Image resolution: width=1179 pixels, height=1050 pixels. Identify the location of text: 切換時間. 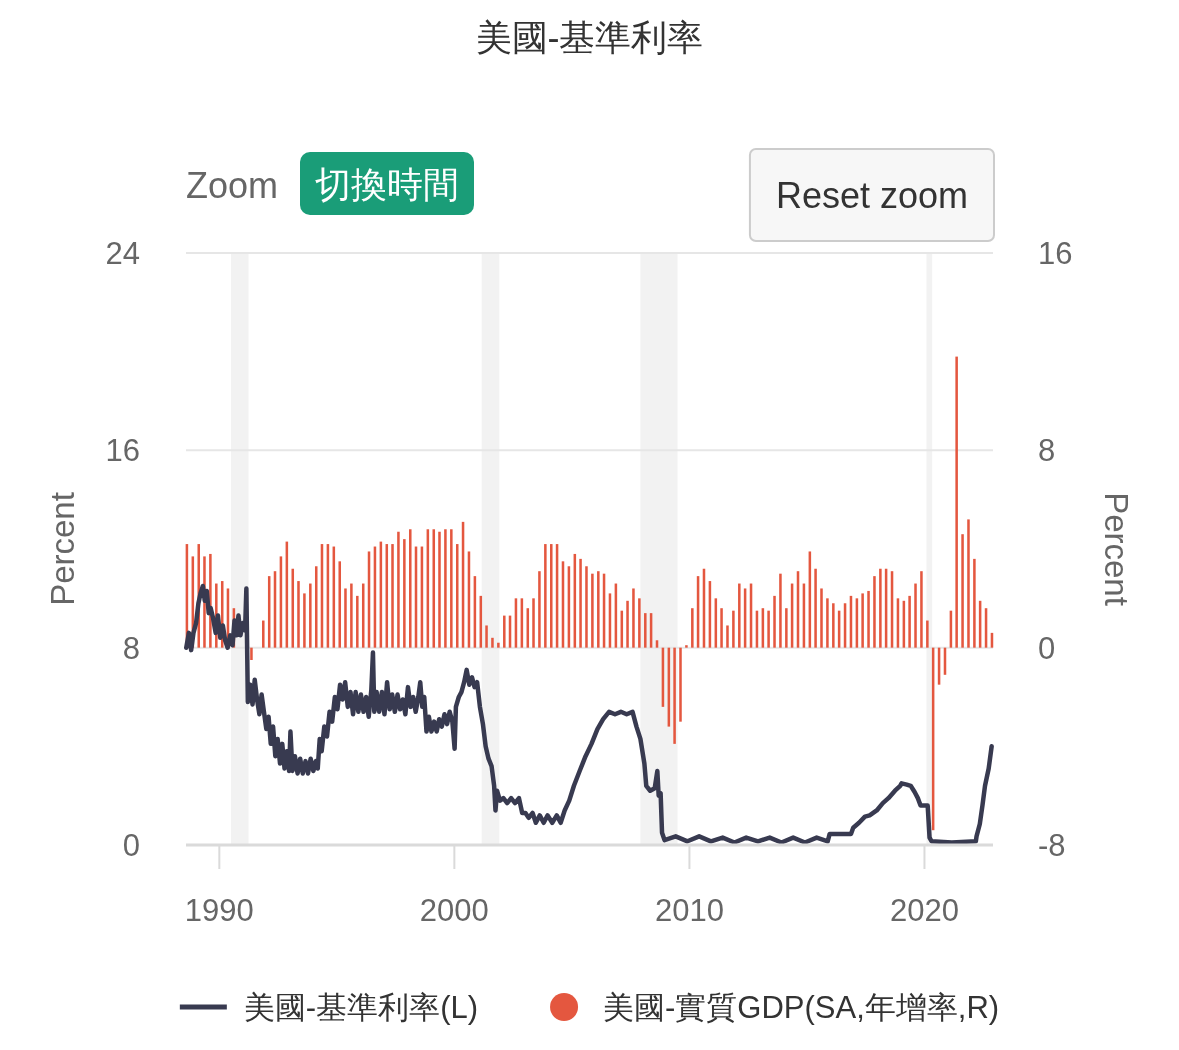
(387, 184).